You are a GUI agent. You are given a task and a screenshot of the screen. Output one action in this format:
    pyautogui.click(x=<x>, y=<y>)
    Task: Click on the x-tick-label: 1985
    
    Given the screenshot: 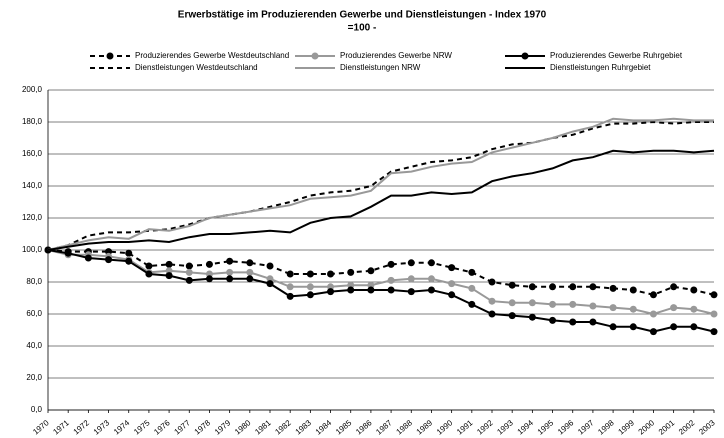 What is the action you would take?
    pyautogui.click(x=344, y=427)
    